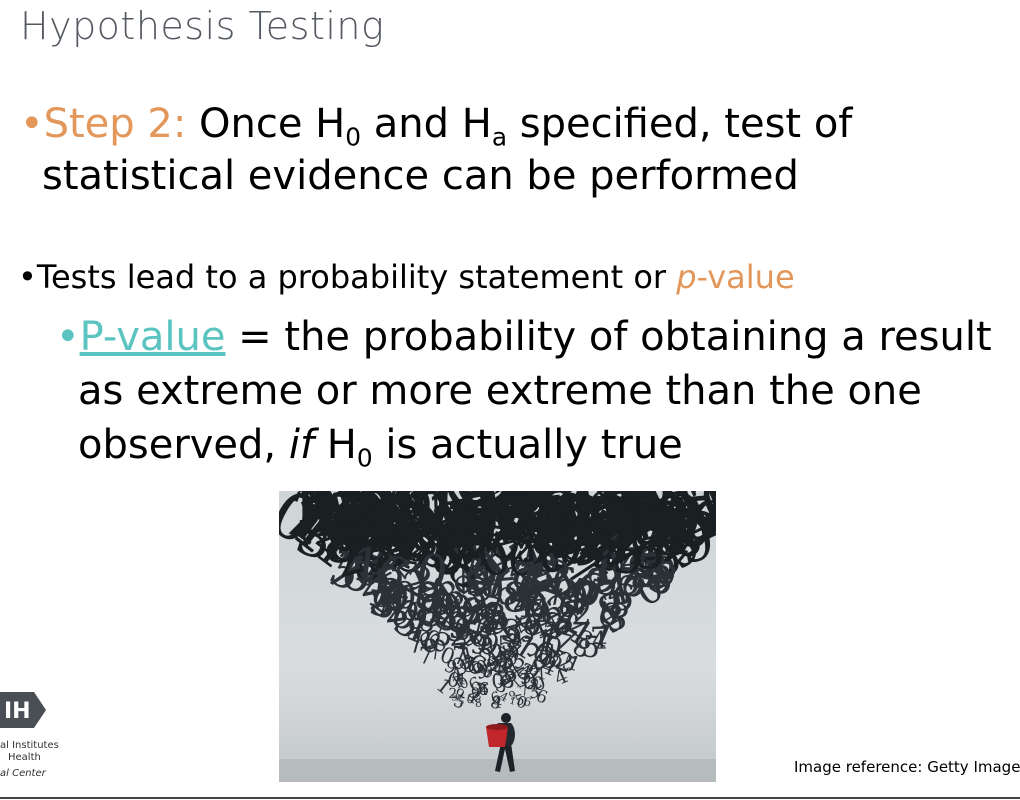 The height and width of the screenshot is (800, 1020). Describe the element at coordinates (499, 137) in the screenshot. I see `ha-subscript: a` at that location.